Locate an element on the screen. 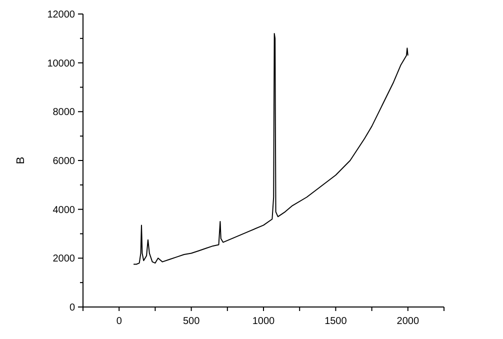 The width and height of the screenshot is (503, 339). y-axis-title: B is located at coordinates (21, 160).